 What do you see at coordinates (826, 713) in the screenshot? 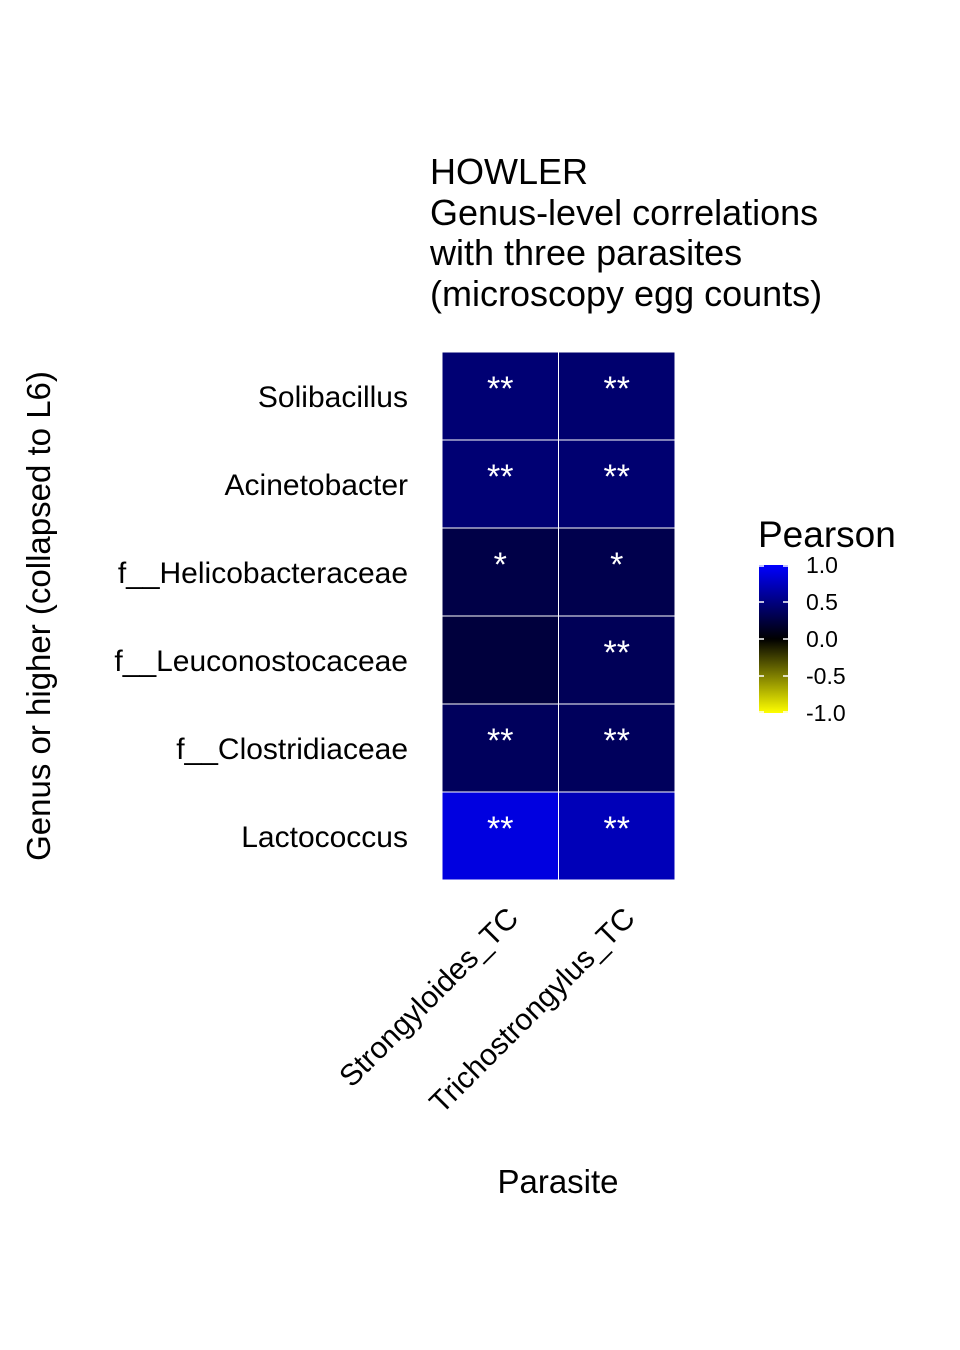
I see `legend-tick-label: -1.0` at bounding box center [826, 713].